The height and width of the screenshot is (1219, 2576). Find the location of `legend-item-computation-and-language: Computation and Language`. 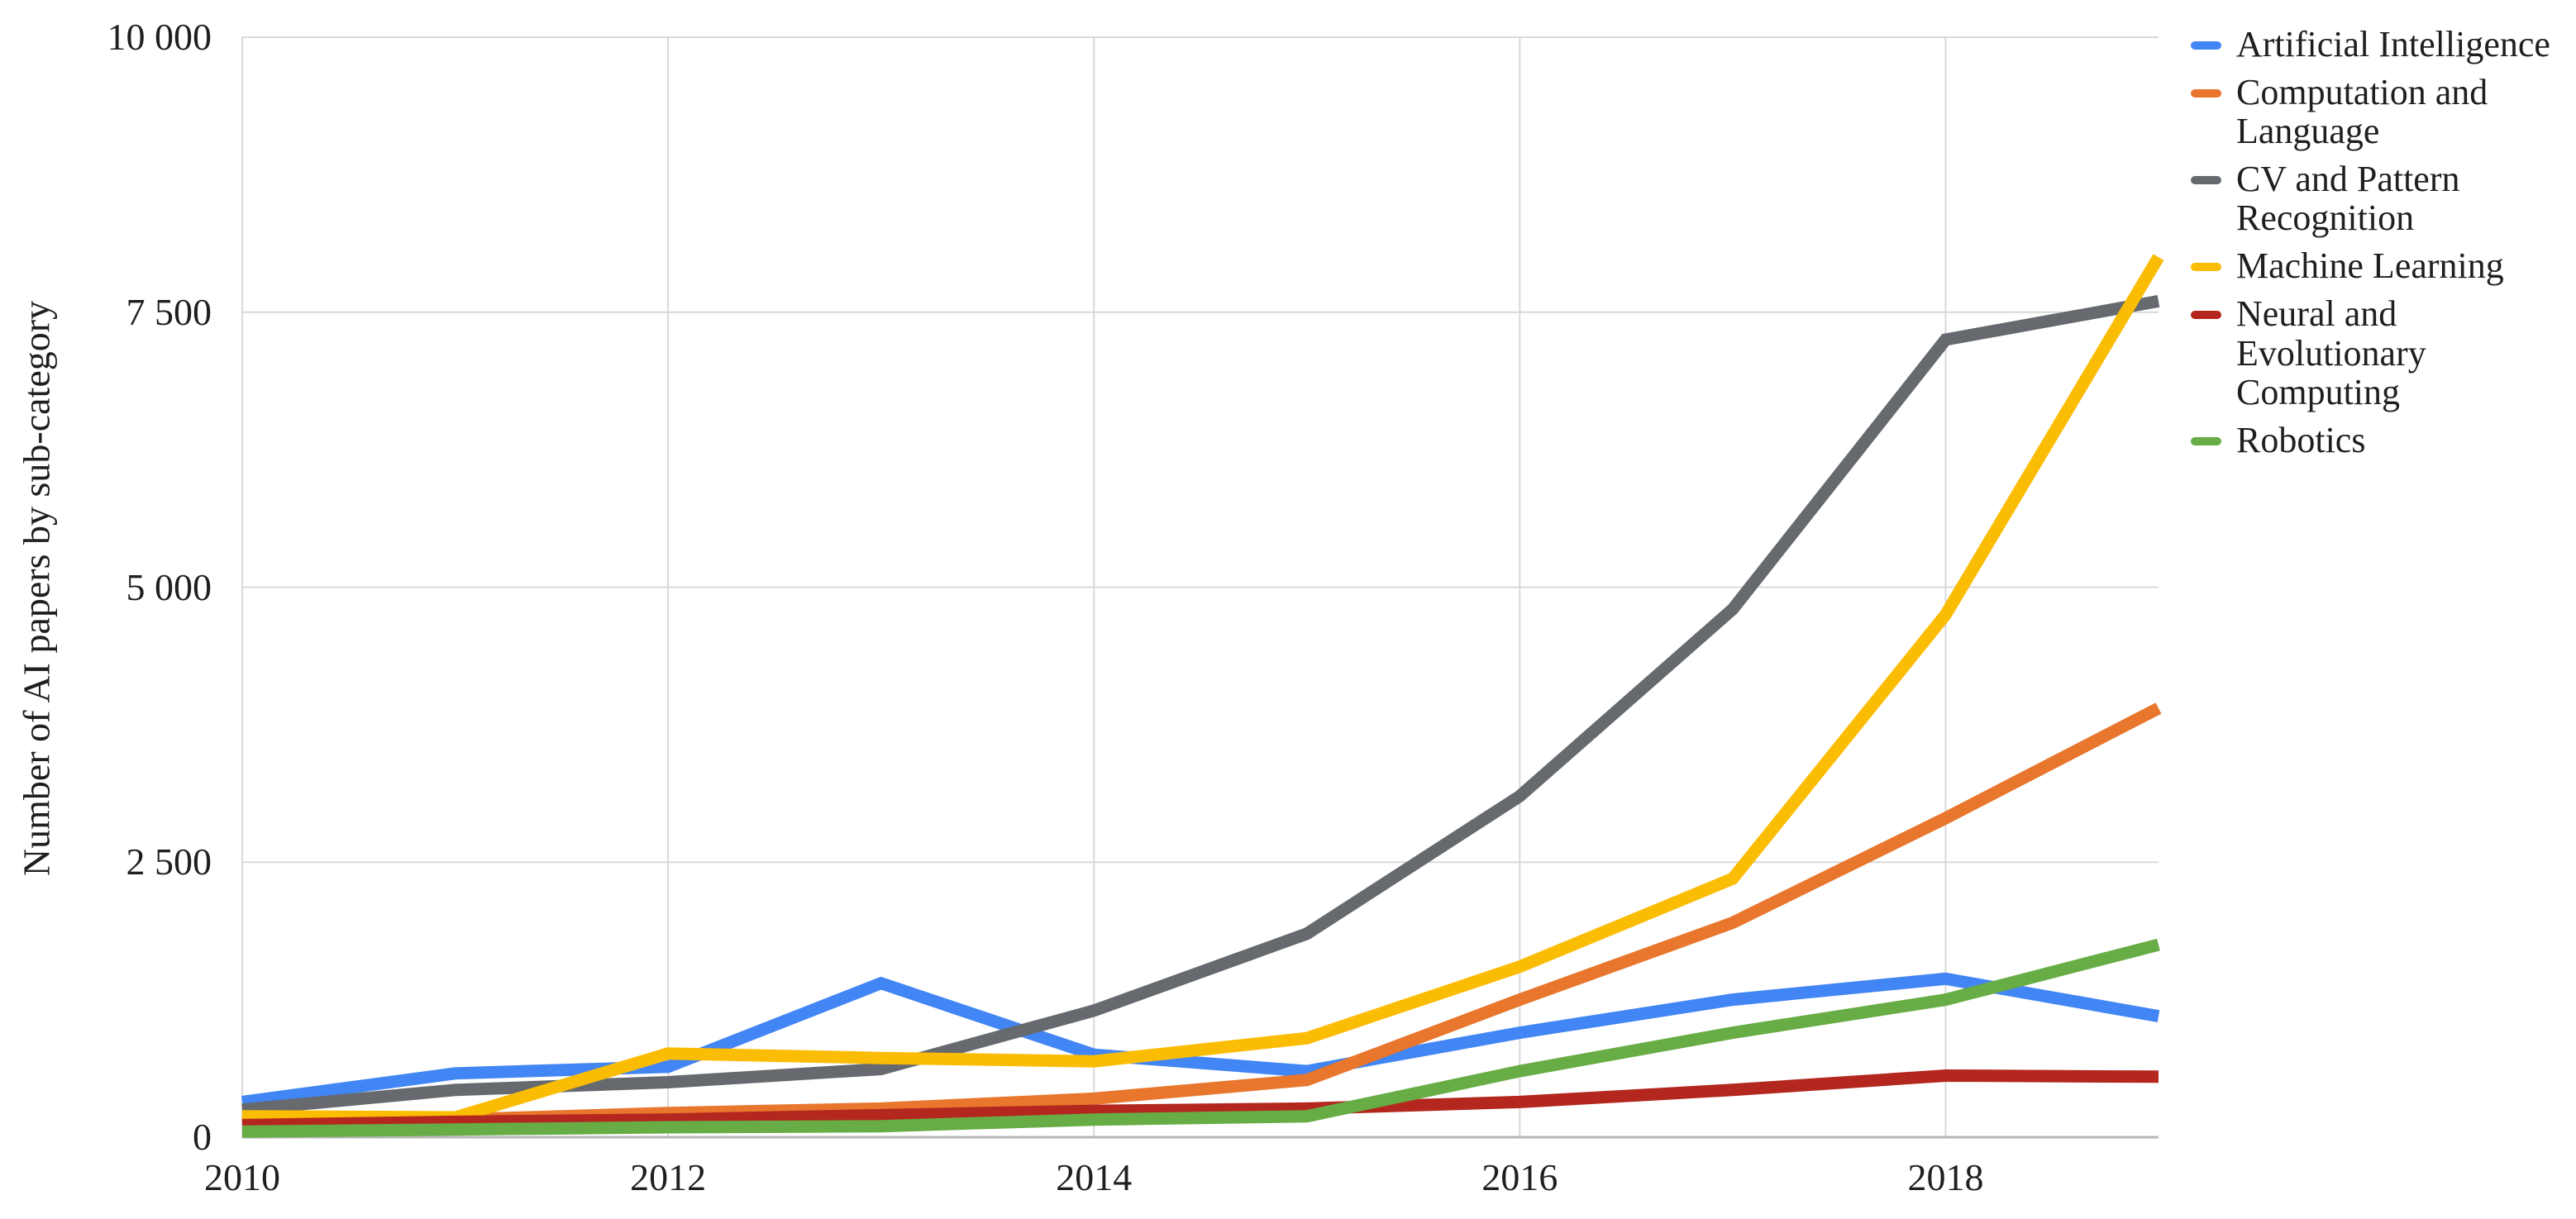

legend-item-computation-and-language: Computation and Language is located at coordinates (2381, 111).